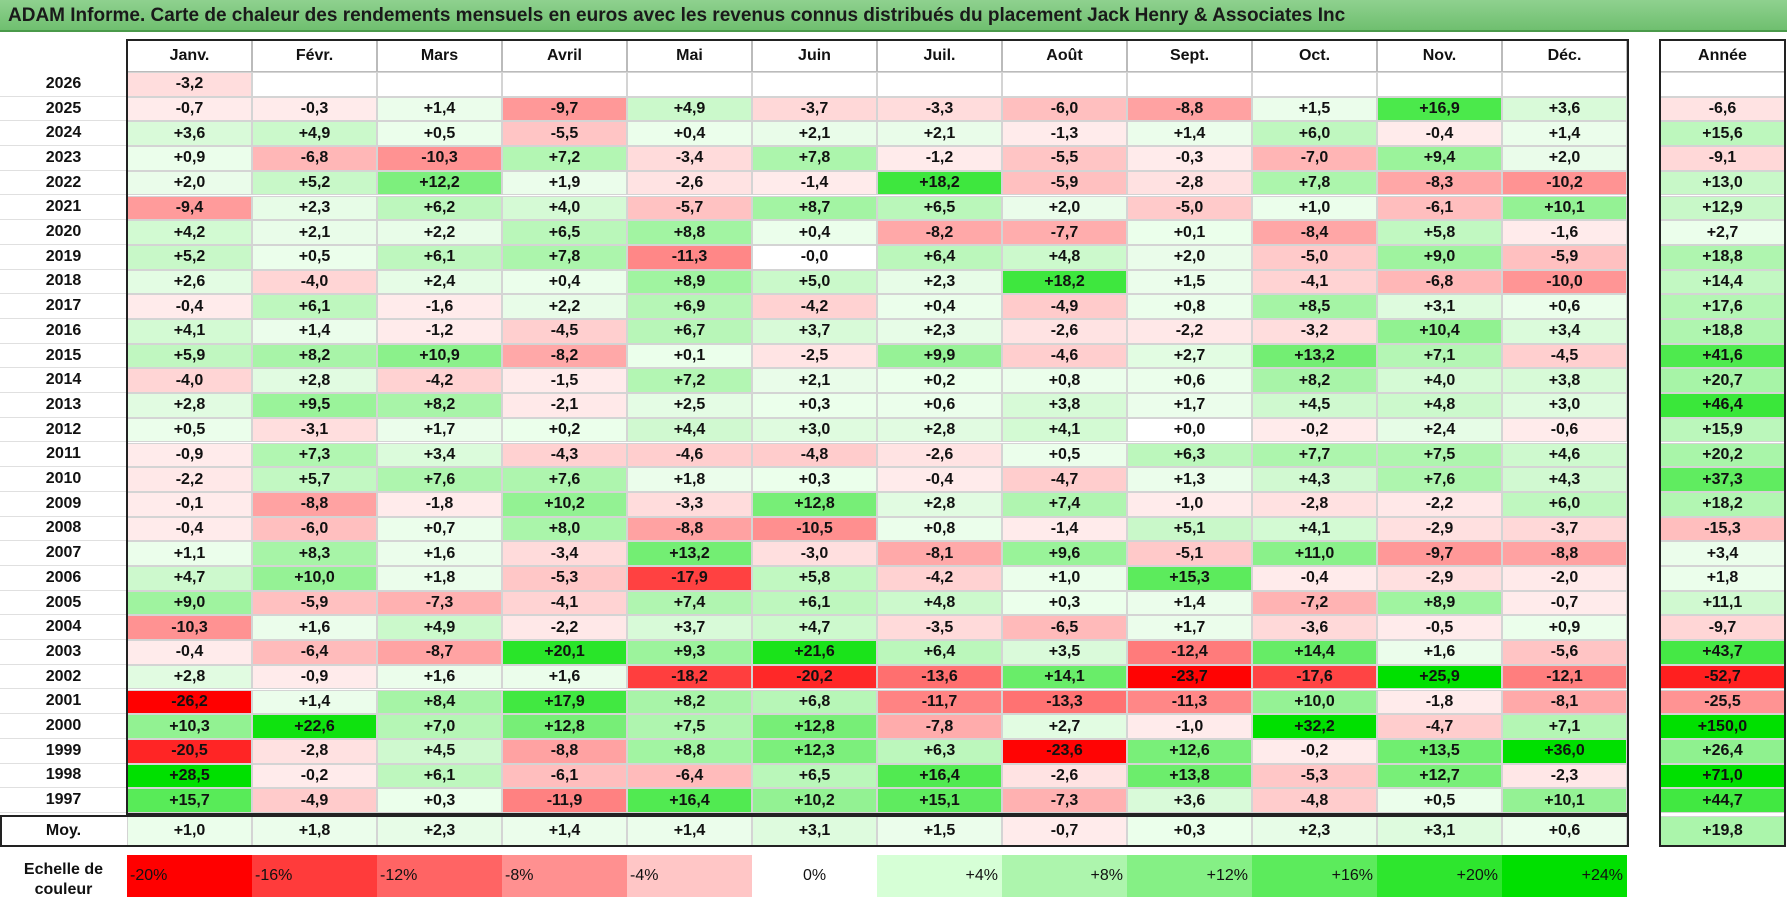 This screenshot has width=1787, height=912. Describe the element at coordinates (63, 677) in the screenshot. I see `year-label: 2002` at that location.